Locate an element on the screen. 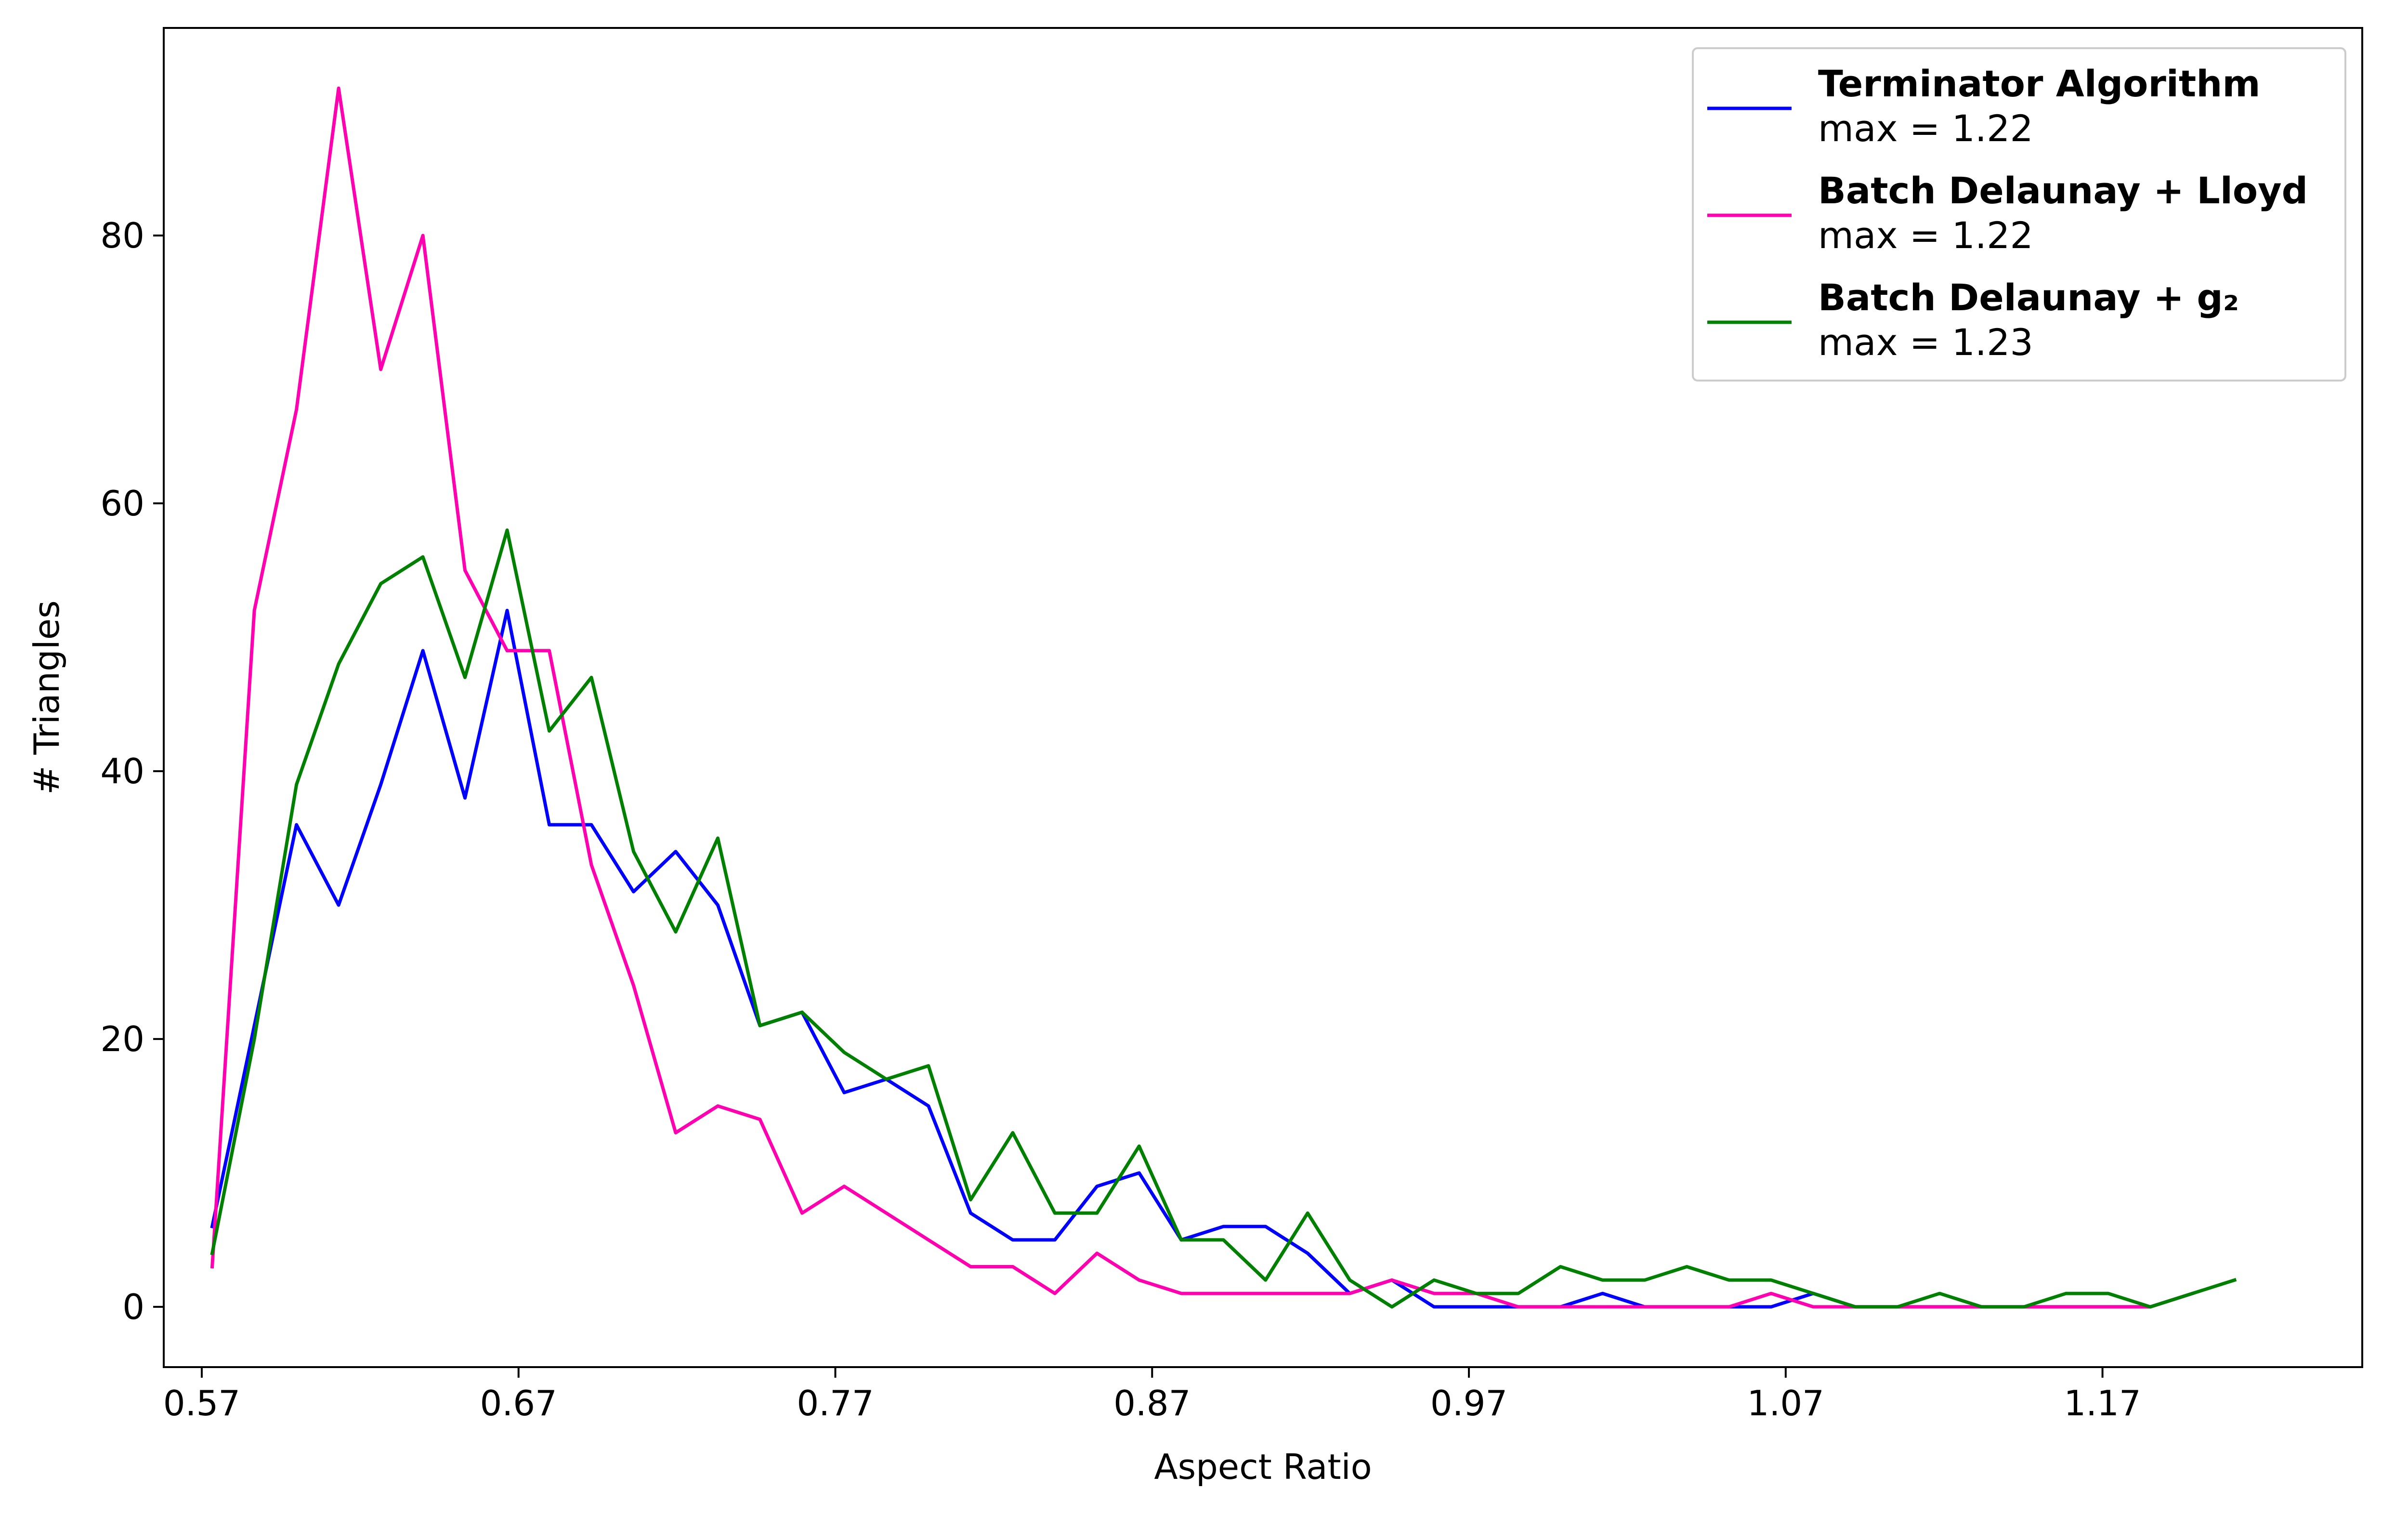 Image resolution: width=2408 pixels, height=1515 pixels. y-tick-label: 60 is located at coordinates (122, 503).